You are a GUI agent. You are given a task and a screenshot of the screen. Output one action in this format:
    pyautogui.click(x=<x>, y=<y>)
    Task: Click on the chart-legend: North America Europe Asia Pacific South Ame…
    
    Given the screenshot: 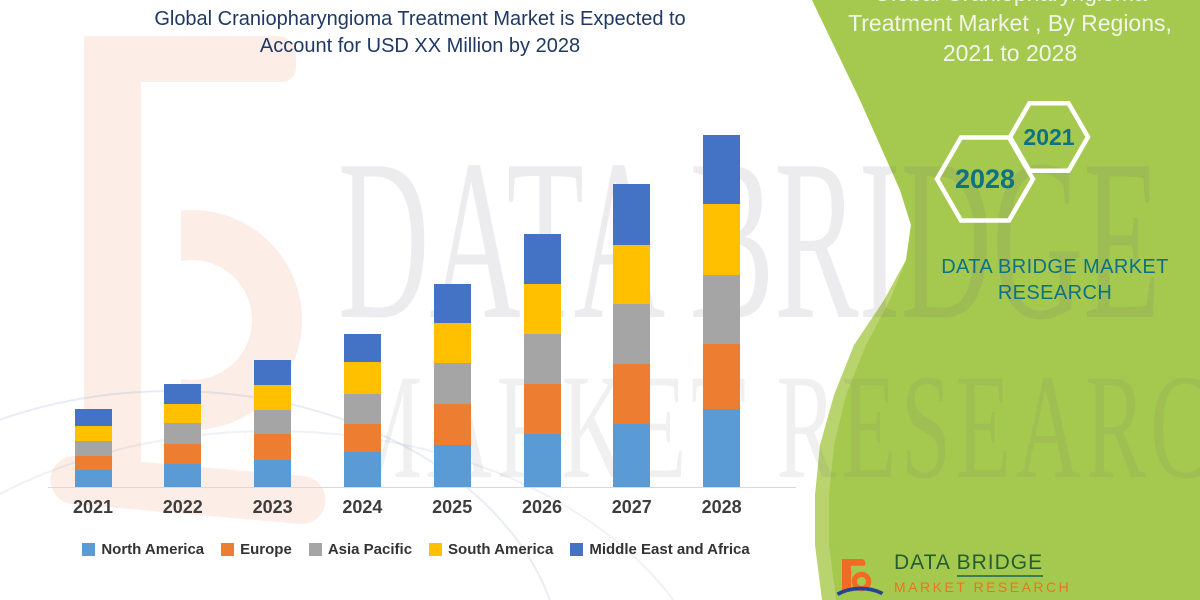 What is the action you would take?
    pyautogui.click(x=416, y=549)
    